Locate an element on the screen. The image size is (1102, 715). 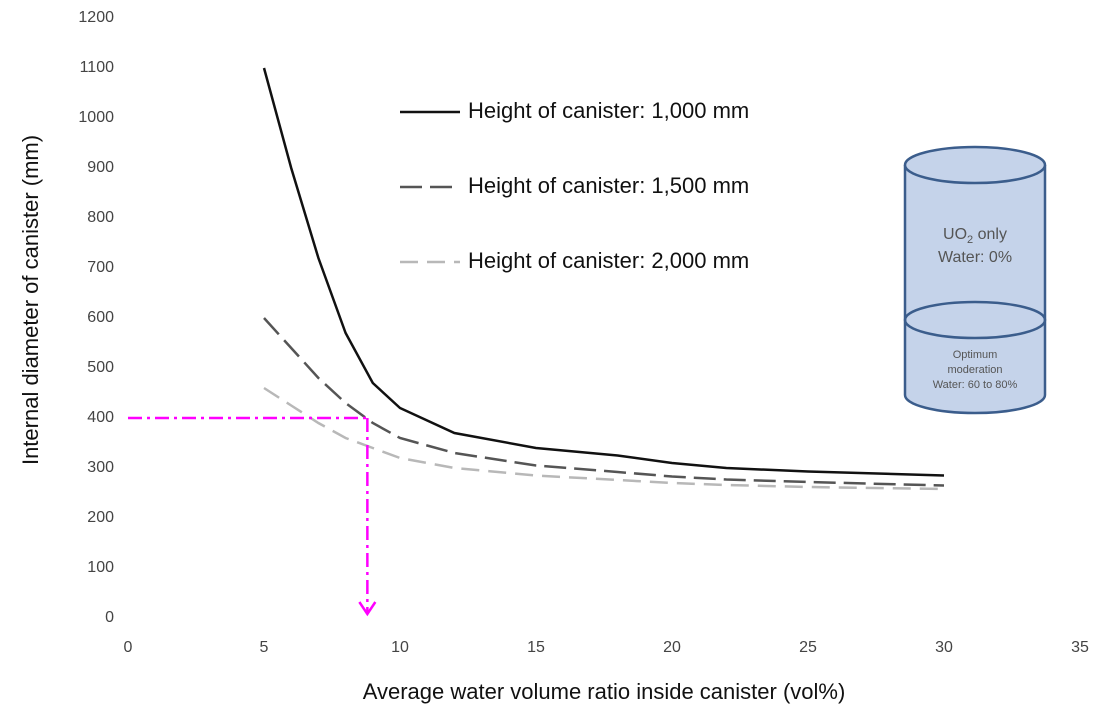
inset-text: UO is located at coordinates (955, 234).